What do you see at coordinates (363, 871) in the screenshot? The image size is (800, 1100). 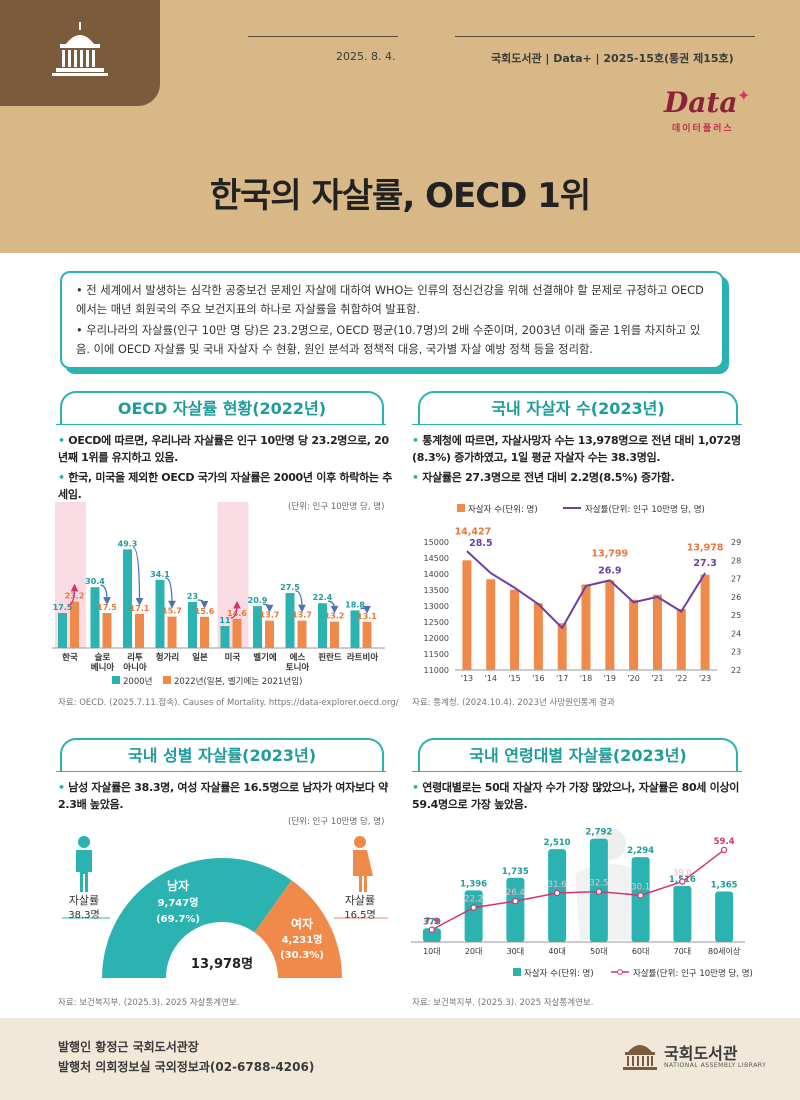 I see `female-body-icon` at bounding box center [363, 871].